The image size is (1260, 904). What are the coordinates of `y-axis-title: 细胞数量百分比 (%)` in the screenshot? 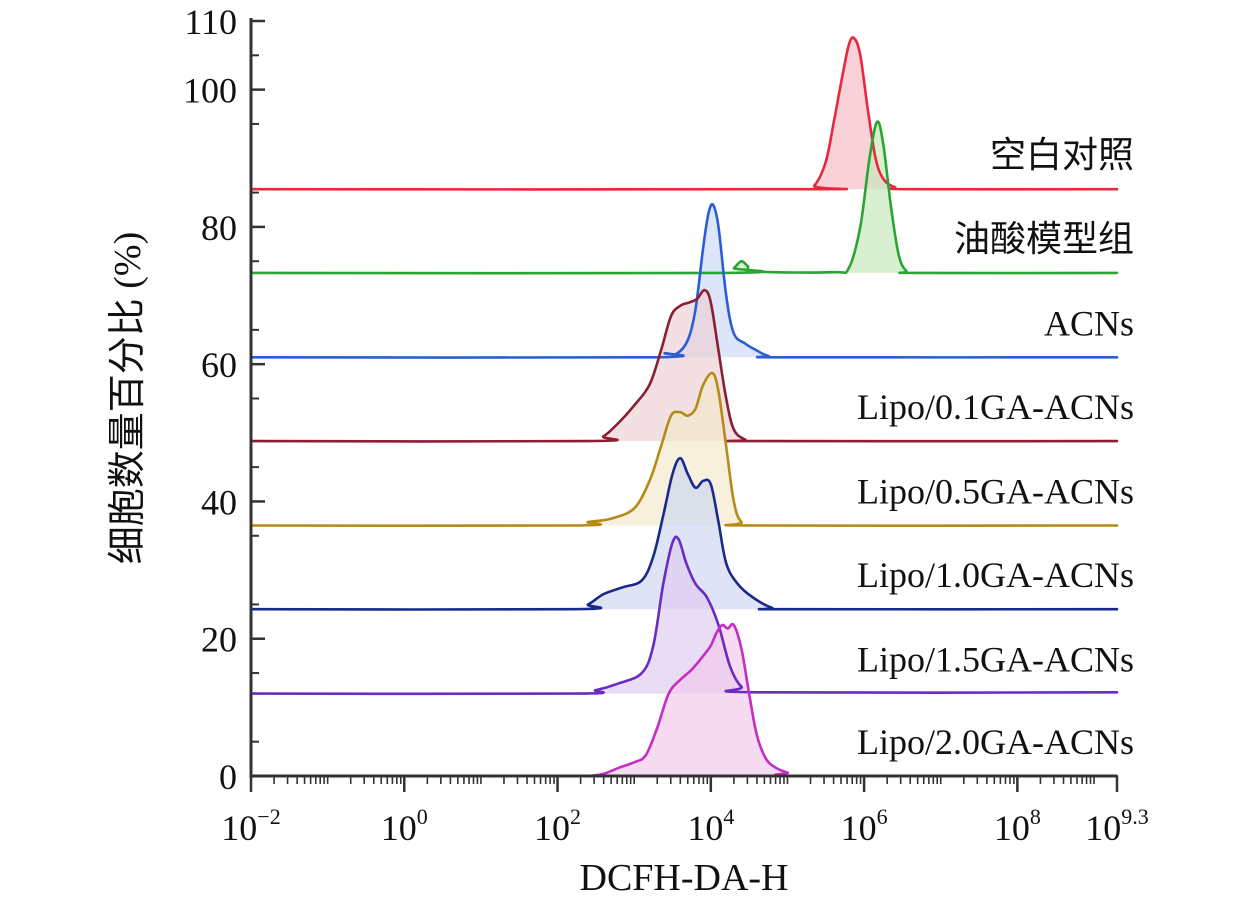 It's located at (128, 398).